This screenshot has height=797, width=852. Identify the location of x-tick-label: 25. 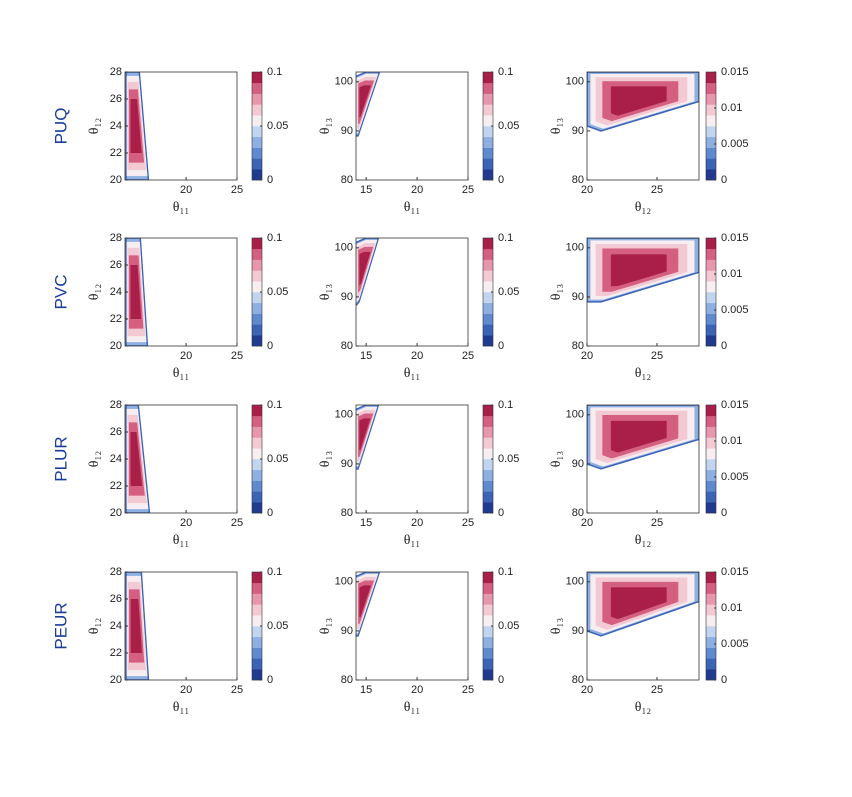
(468, 690).